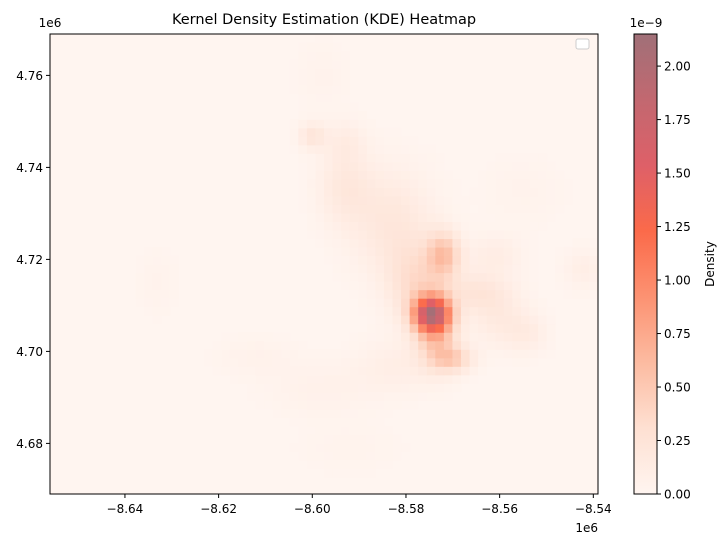 The image size is (726, 550). Describe the element at coordinates (29, 260) in the screenshot. I see `y-tick-label: 4.72` at that location.